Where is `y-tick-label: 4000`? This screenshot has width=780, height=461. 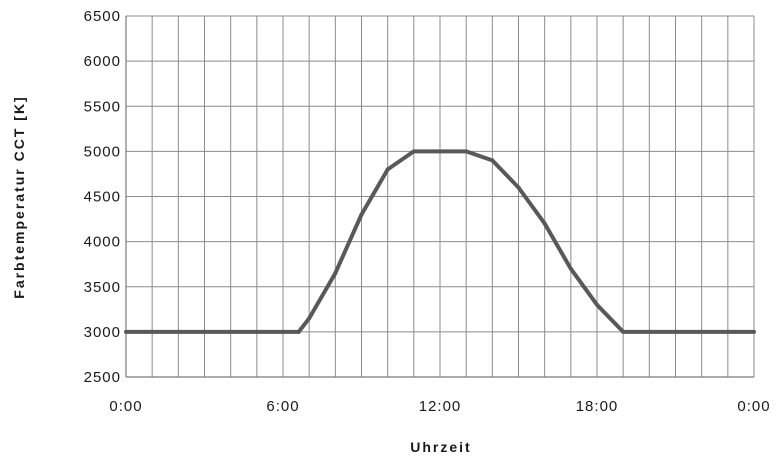
y-tick-label: 4000 is located at coordinates (102, 242).